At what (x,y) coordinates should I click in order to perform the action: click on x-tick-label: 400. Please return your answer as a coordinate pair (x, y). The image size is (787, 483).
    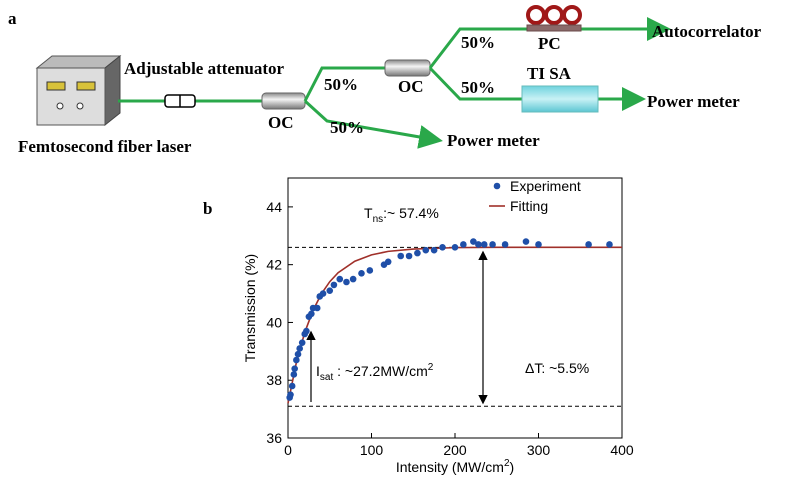
    Looking at the image, I should click on (622, 450).